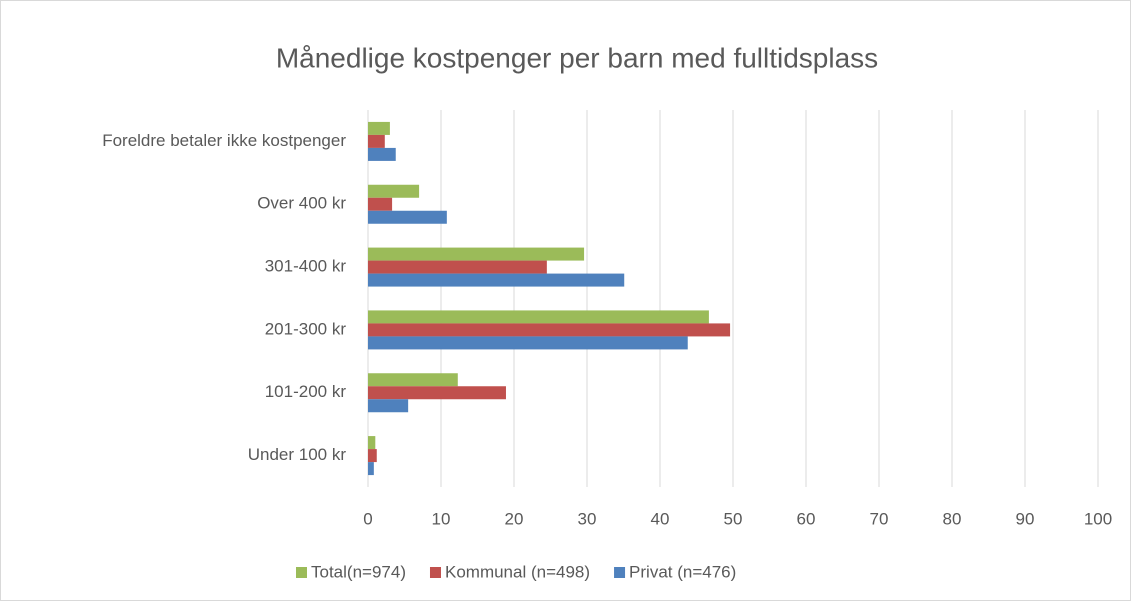 Image resolution: width=1131 pixels, height=606 pixels. I want to click on x-tick-label: 40, so click(660, 518).